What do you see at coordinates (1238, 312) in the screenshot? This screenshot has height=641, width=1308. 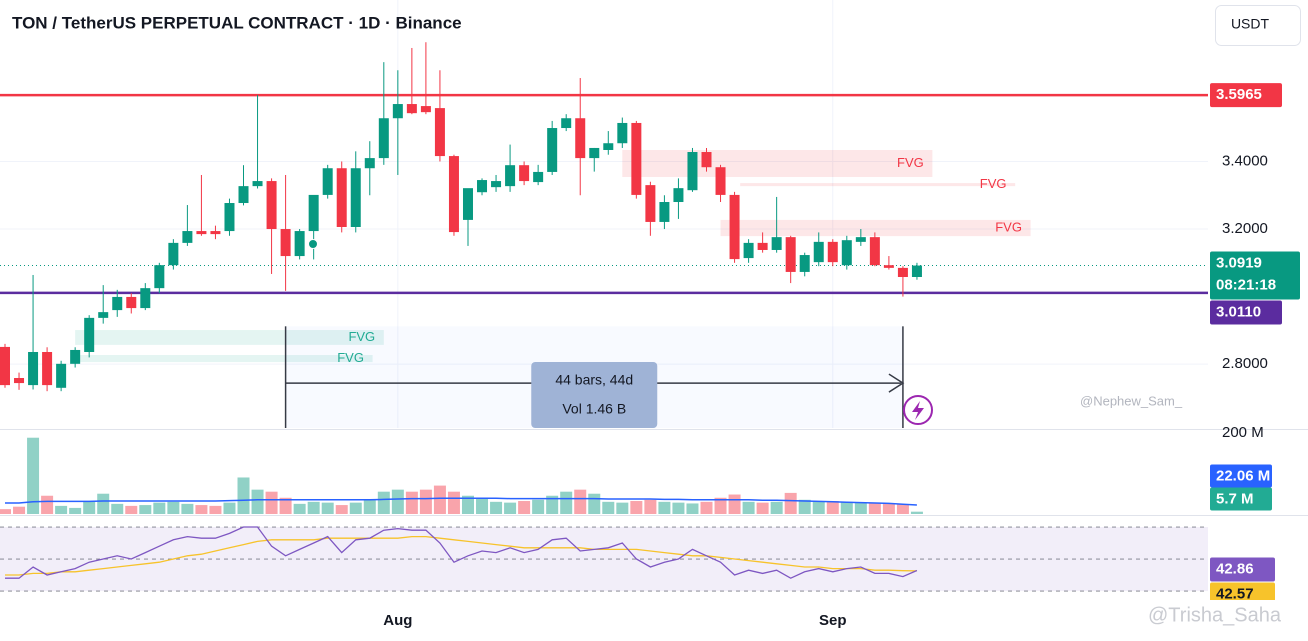 I see `price-line-label: 3.0110` at bounding box center [1238, 312].